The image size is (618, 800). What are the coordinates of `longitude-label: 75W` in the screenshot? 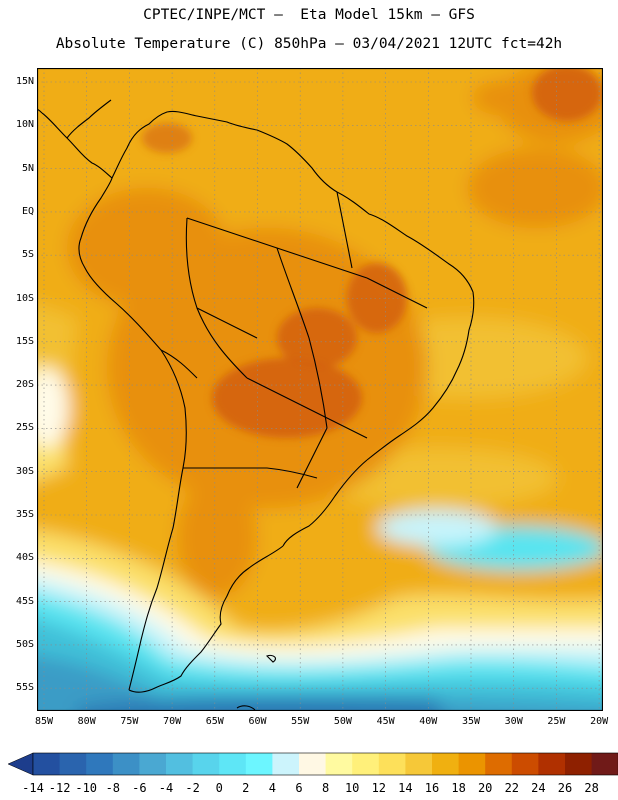 It's located at (129, 721).